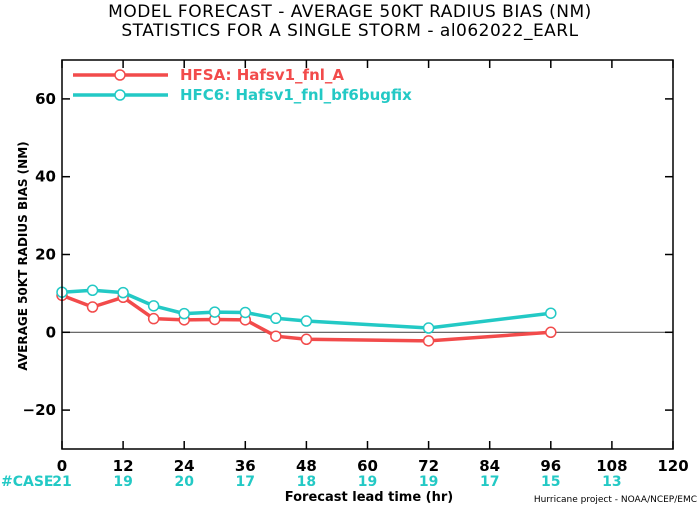 This screenshot has height=506, width=700. What do you see at coordinates (615, 500) in the screenshot?
I see `credit-text: Hurricane project - NOAA/NCEP/EMC` at bounding box center [615, 500].